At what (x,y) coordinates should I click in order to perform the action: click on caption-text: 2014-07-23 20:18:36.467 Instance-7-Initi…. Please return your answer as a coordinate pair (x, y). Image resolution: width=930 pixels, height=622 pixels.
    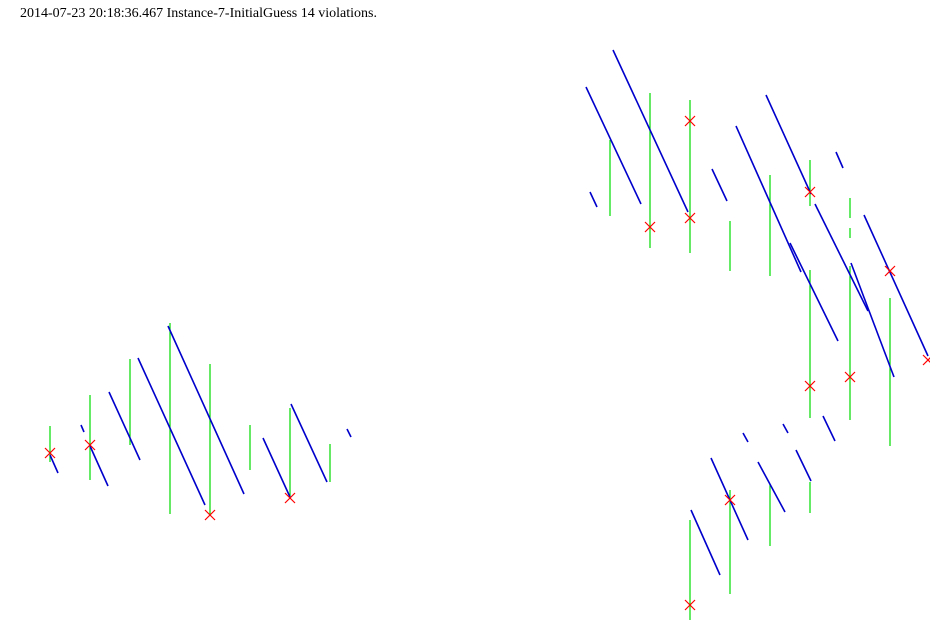
    Looking at the image, I should click on (198, 13).